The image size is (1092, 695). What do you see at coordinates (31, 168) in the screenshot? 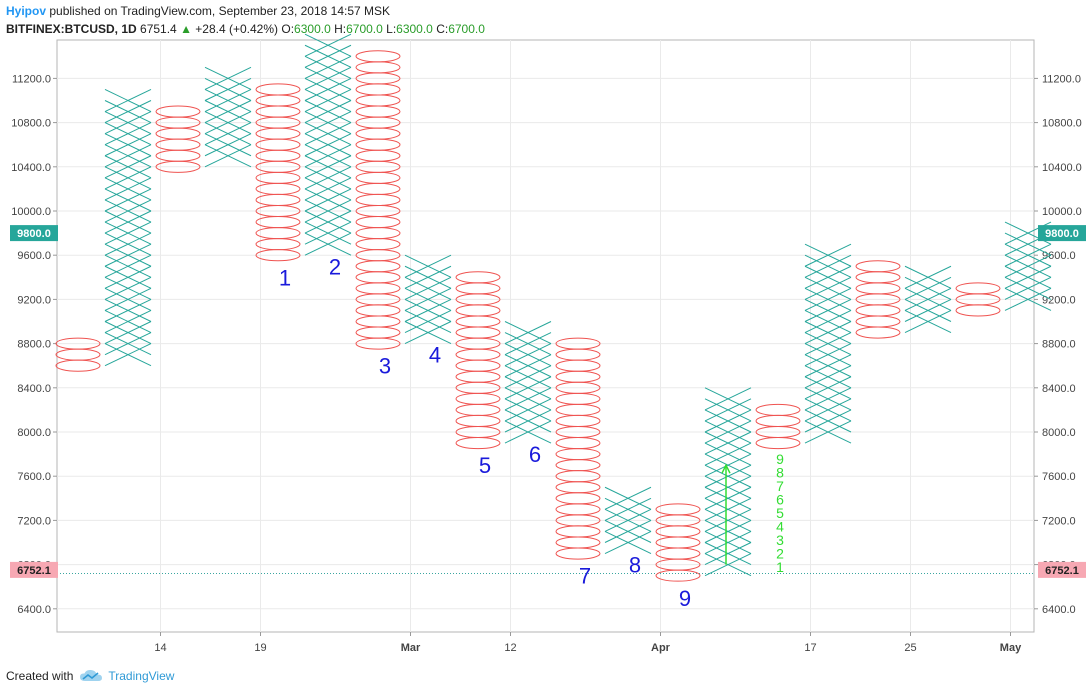
I see `y-tick-label-left: 10400.0` at bounding box center [31, 168].